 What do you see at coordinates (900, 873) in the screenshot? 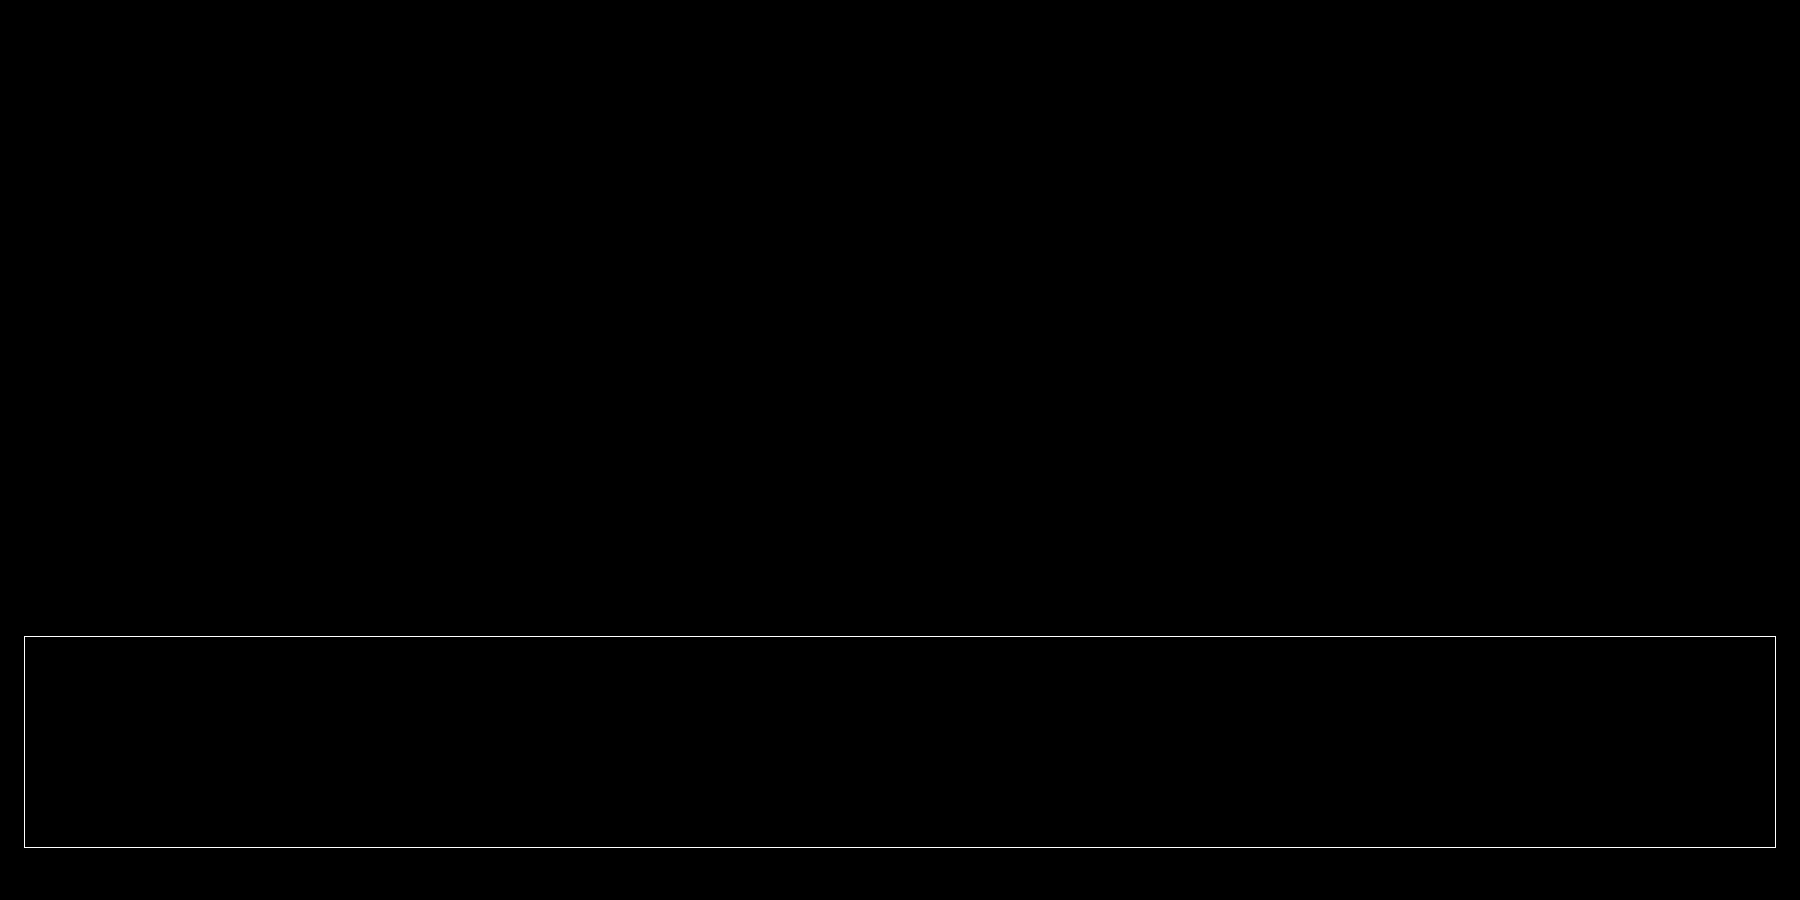
I see `solar-longitude-axis` at bounding box center [900, 873].